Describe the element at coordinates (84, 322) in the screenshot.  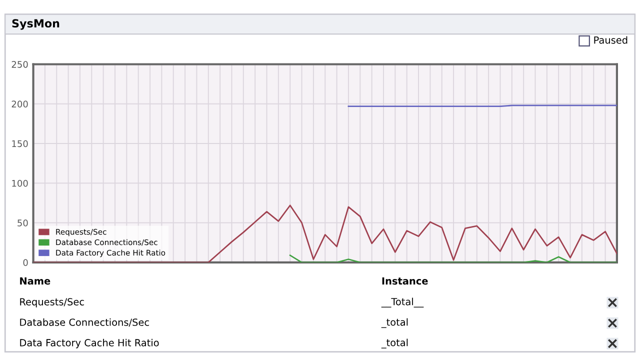
I see `text: Database Connections/Sec` at that location.